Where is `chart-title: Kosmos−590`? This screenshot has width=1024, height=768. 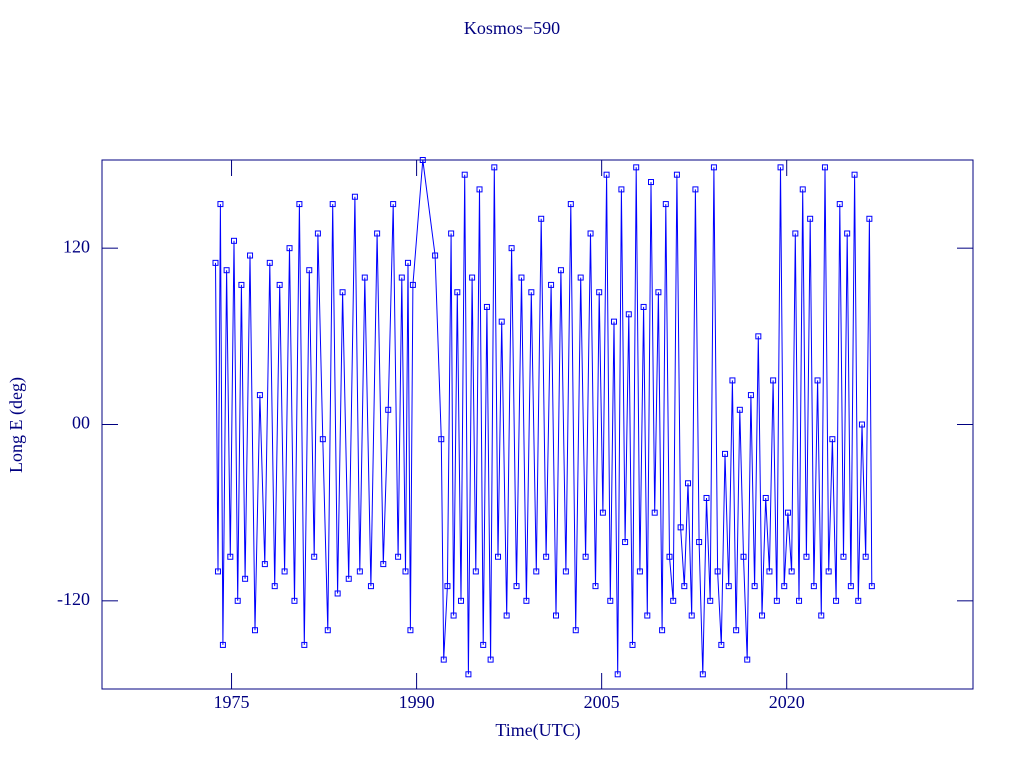
chart-title: Kosmos−590 is located at coordinates (512, 28).